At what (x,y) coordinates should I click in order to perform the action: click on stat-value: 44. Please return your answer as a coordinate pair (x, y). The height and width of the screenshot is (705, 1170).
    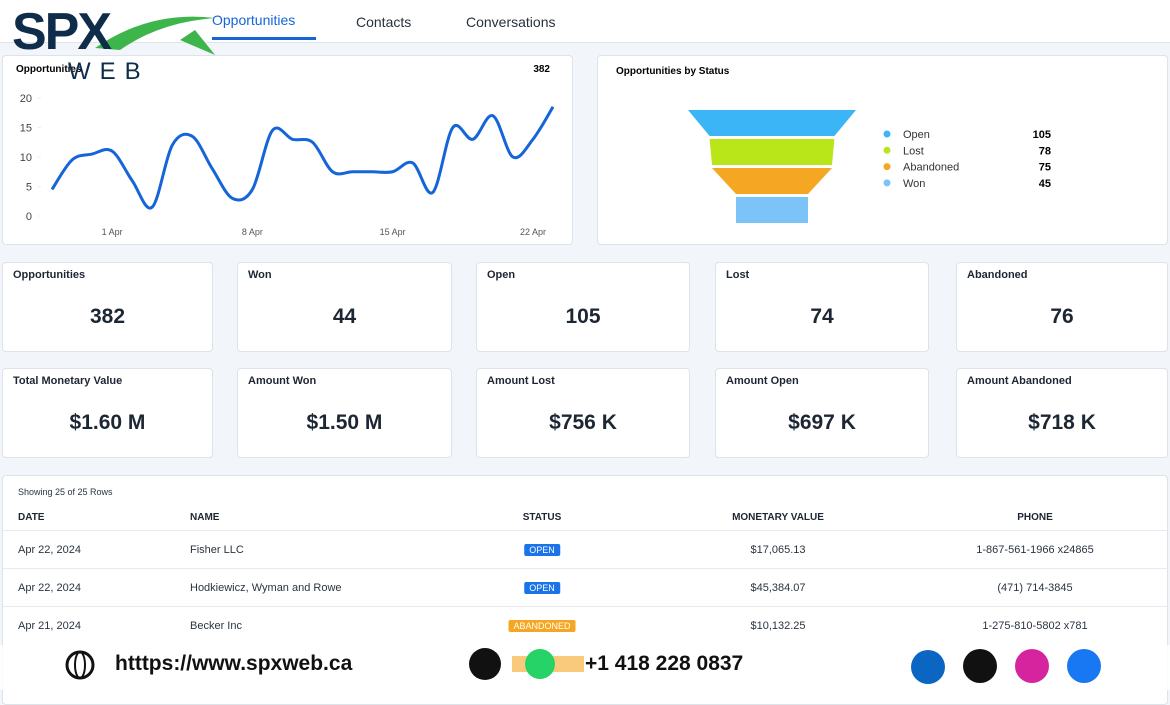
    Looking at the image, I should click on (344, 316).